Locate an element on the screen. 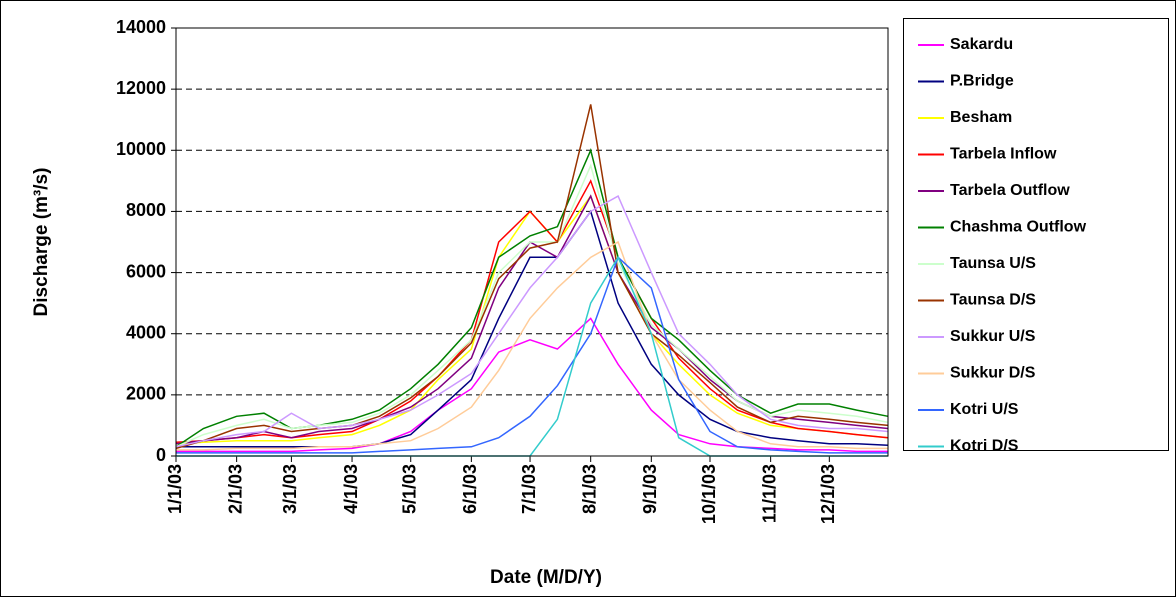 This screenshot has width=1176, height=597. legend-label: Kotri D/S is located at coordinates (984, 446).